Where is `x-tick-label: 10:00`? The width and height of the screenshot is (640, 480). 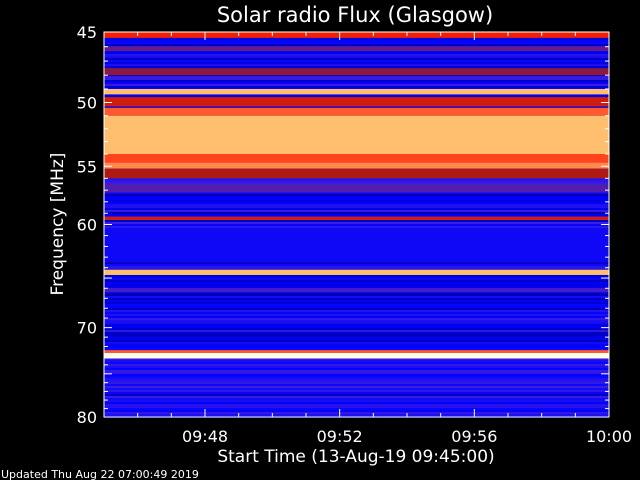
x-tick-label: 10:00 is located at coordinates (609, 436).